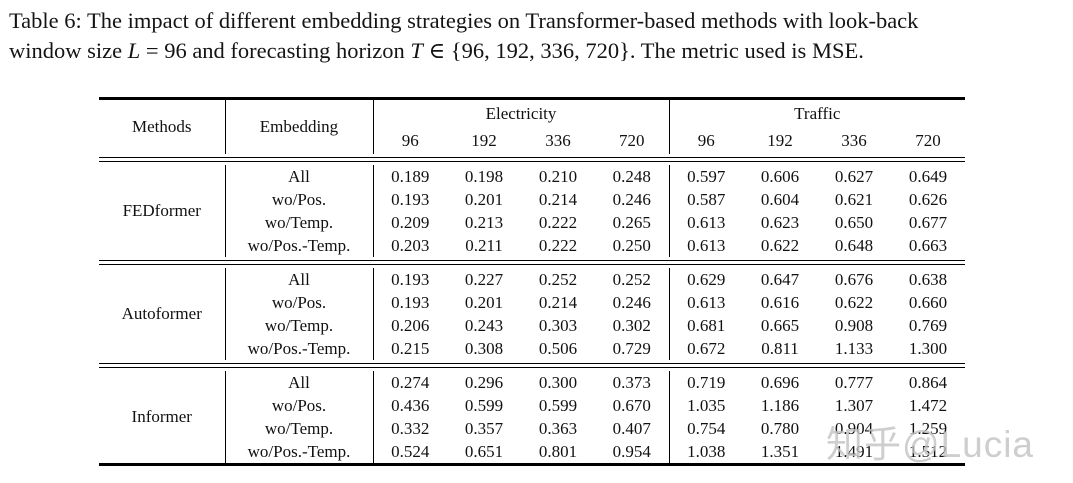 The image size is (1073, 483). I want to click on mse-value: 0.206, so click(409, 325).